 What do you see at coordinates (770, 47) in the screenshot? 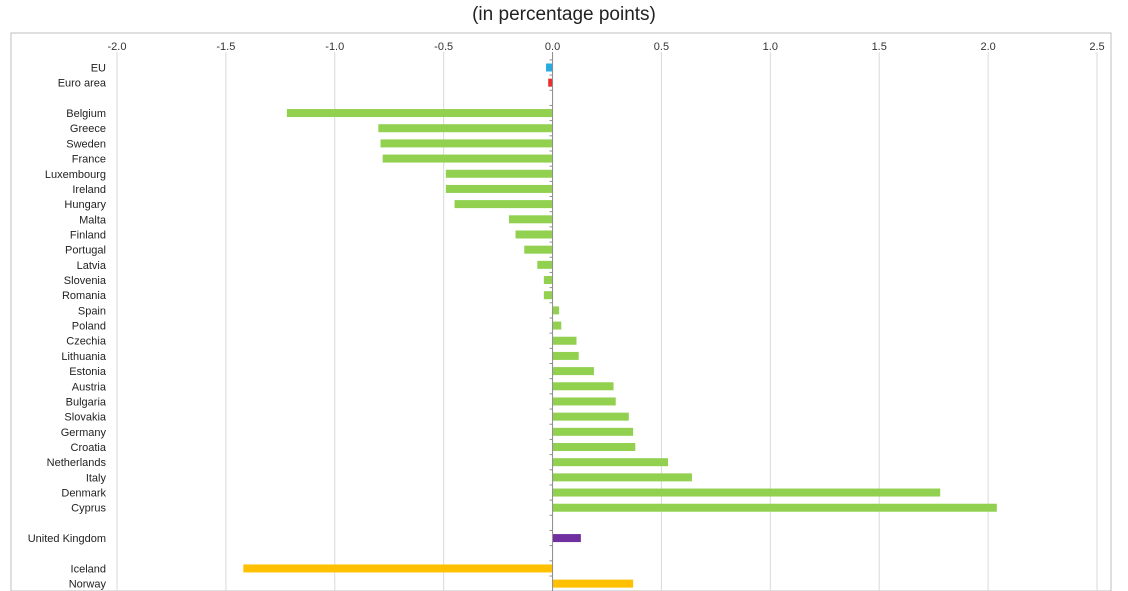
I see `x-tick-label: 1.0` at bounding box center [770, 47].